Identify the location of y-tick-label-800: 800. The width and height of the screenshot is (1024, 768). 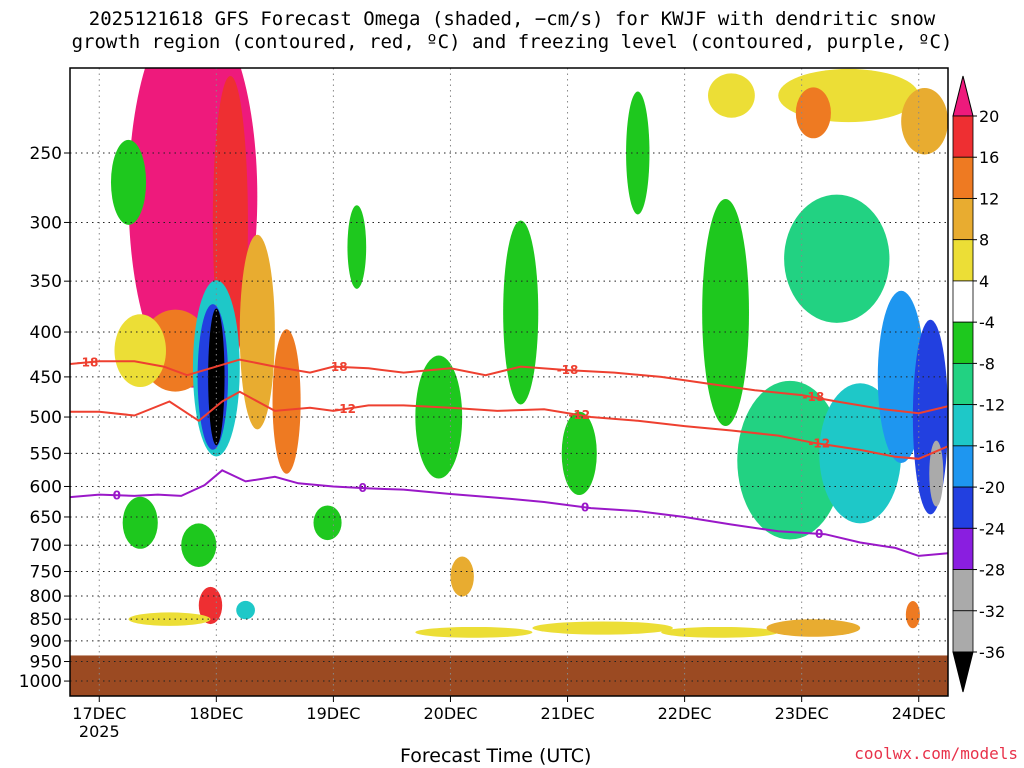
(46, 597).